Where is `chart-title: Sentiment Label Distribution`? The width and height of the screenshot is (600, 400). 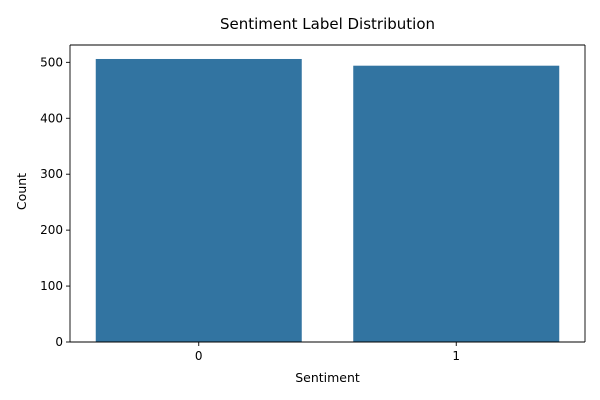 chart-title: Sentiment Label Distribution is located at coordinates (327, 24).